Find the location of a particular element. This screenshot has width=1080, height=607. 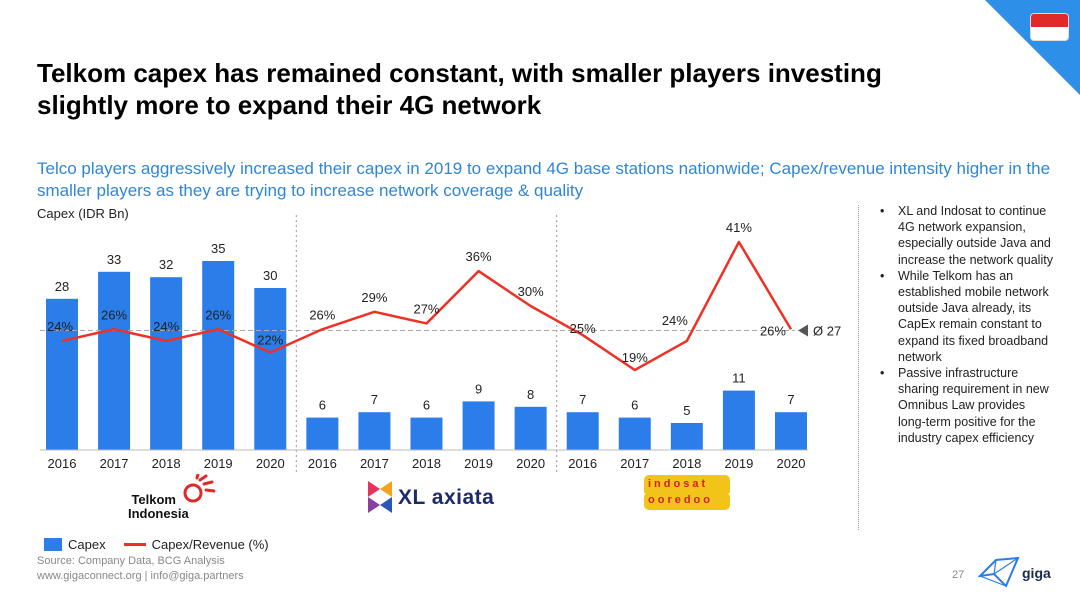

capex-value-label: 11 is located at coordinates (739, 378).